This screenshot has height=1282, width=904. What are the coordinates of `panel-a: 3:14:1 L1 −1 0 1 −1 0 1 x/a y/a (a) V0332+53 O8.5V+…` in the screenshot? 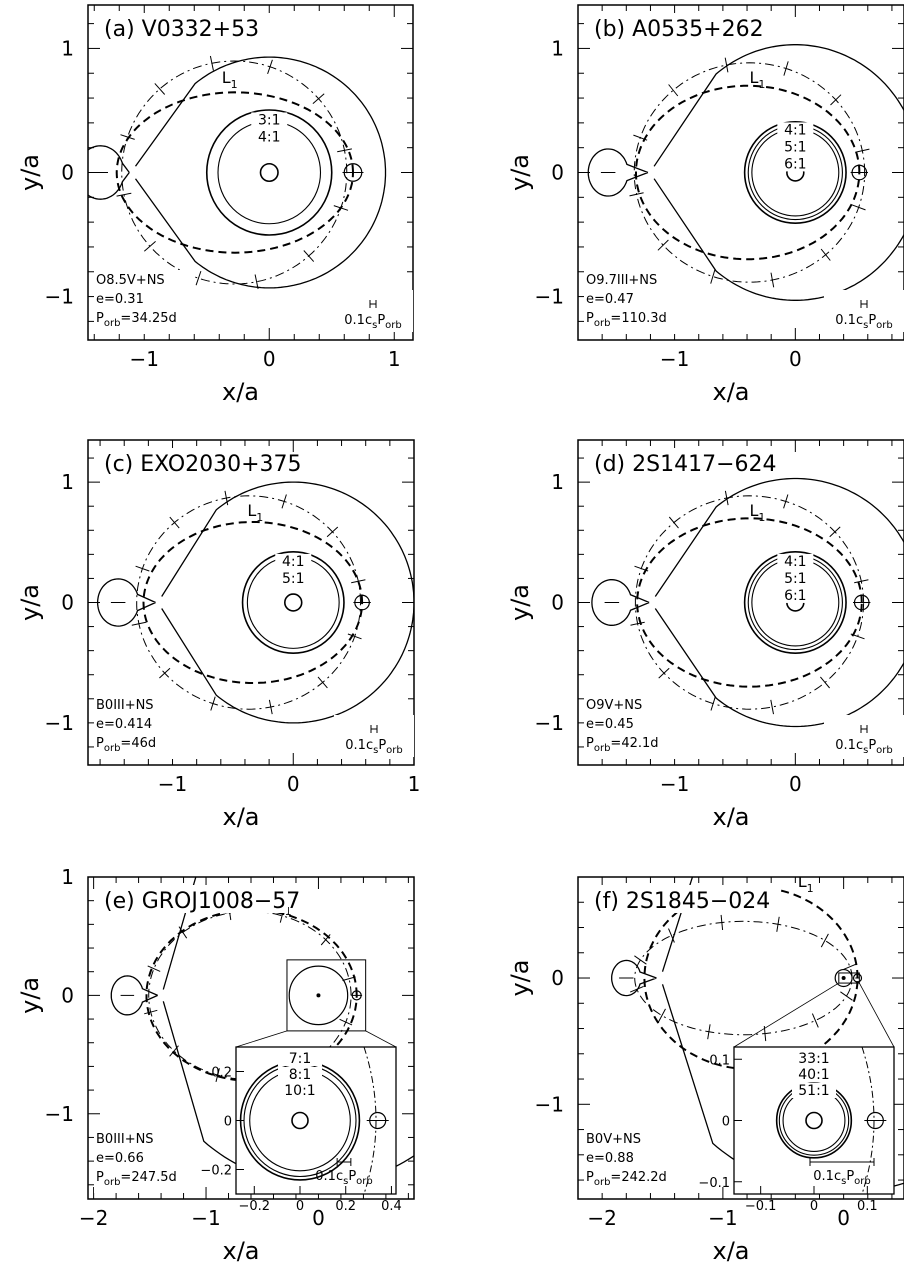 It's located at (215, 205).